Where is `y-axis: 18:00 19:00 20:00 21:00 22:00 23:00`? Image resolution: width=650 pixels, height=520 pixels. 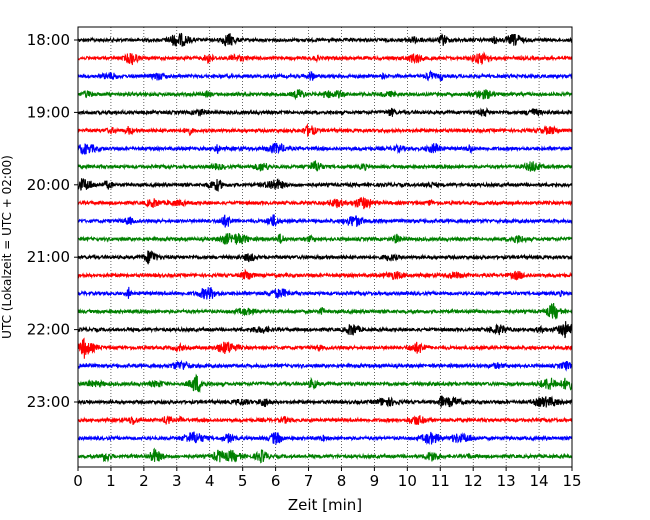
y-axis: 18:00 19:00 20:00 21:00 22:00 23:00 is located at coordinates (52, 221).